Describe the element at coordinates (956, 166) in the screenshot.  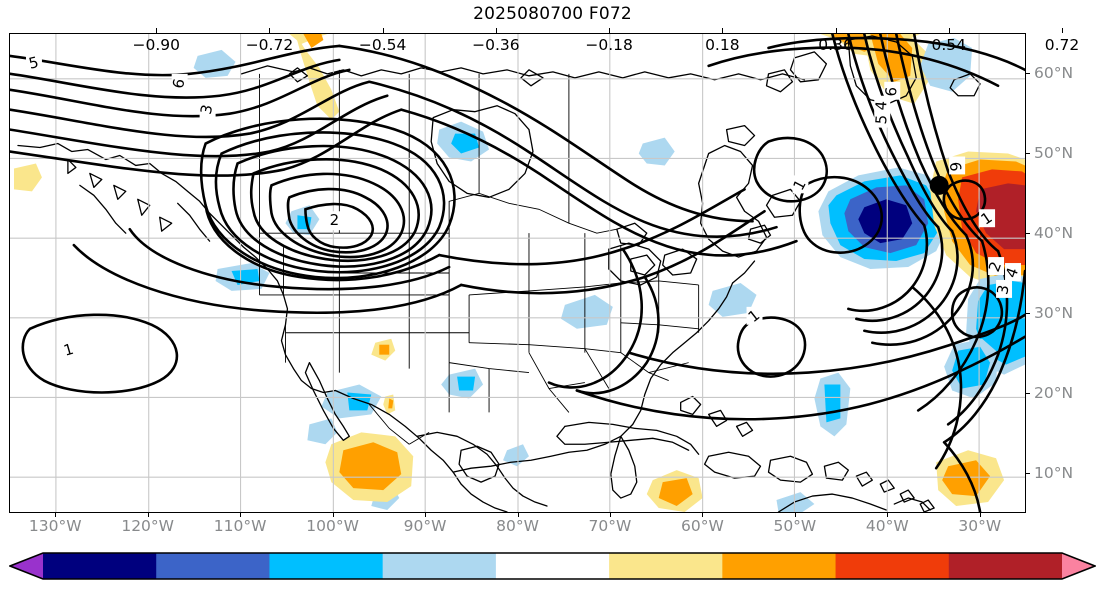
I see `svg-text: 9` at that location.